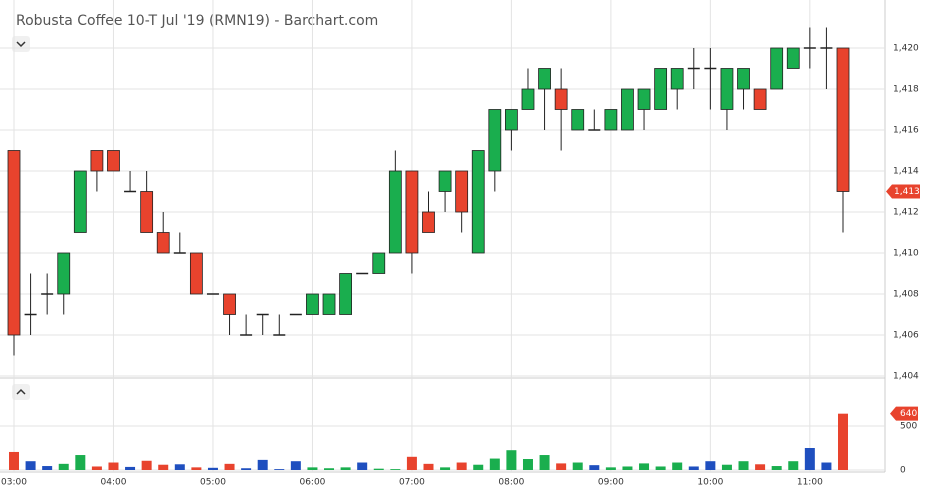 This screenshot has width=951, height=495. I want to click on volume-tag, so click(904, 413).